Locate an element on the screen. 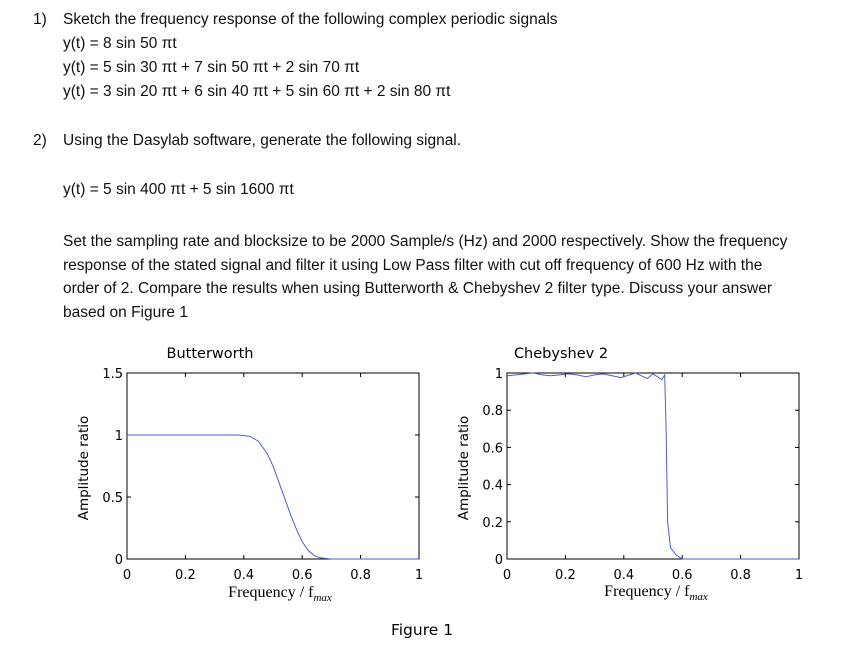  y-tick-label: 0.4 is located at coordinates (492, 486).